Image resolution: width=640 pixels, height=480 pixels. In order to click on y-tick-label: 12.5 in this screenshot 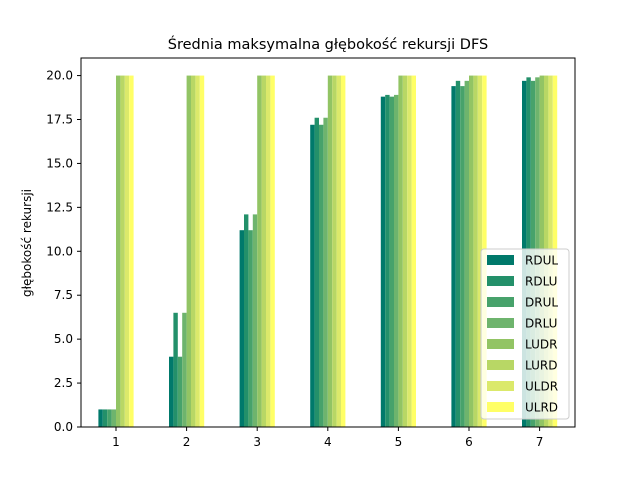, I will do `click(59, 207)`.